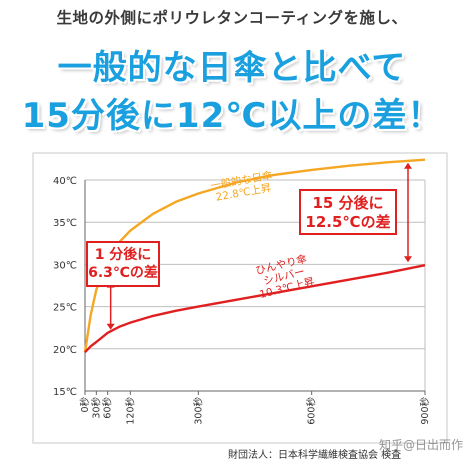  Describe the element at coordinates (65, 350) in the screenshot. I see `y-tick-label: 20℃` at that location.